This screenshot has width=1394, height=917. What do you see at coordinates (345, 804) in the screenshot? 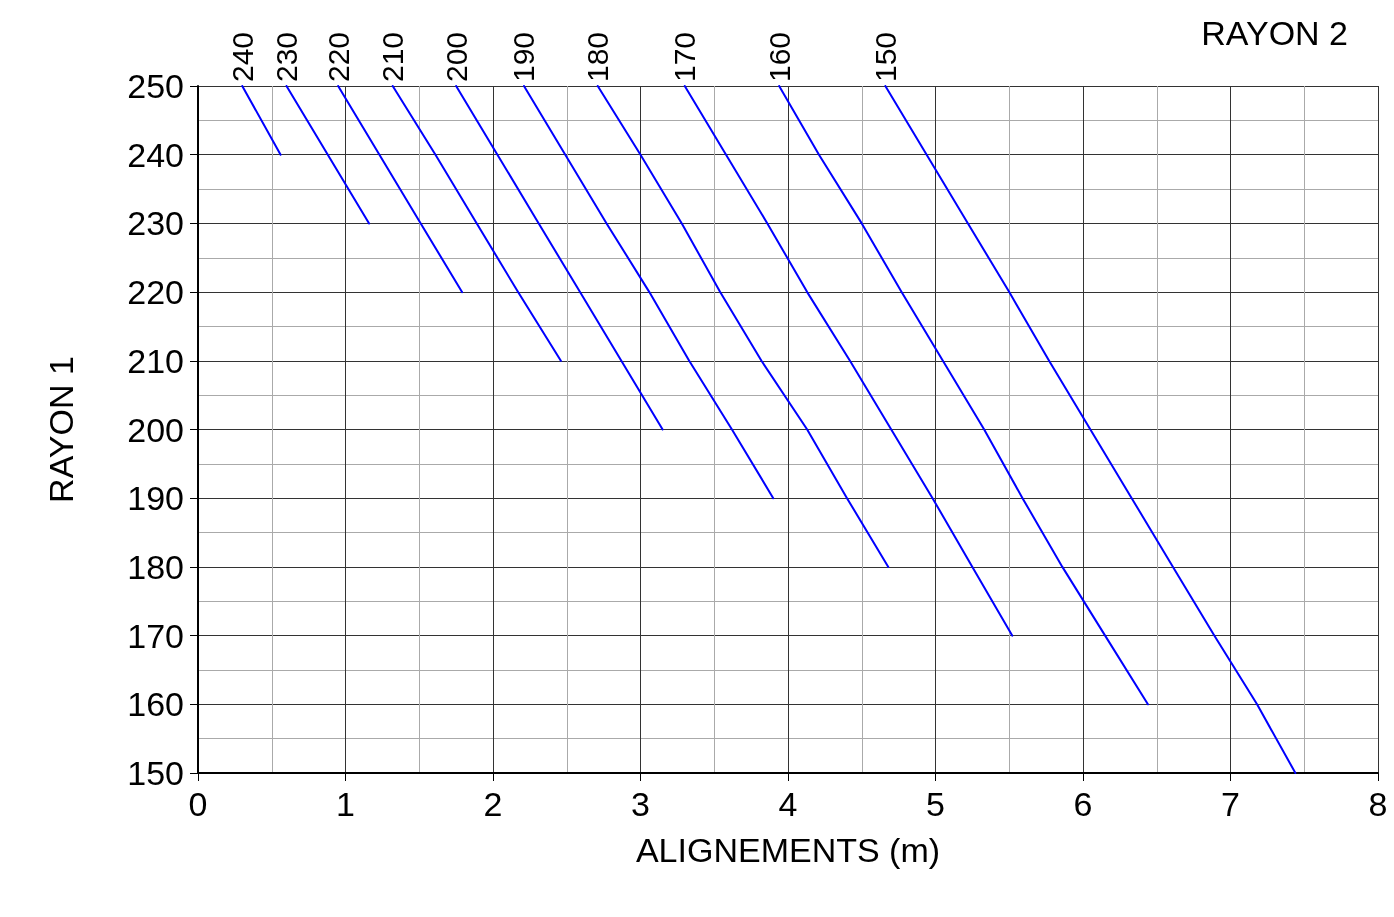
I see `x-tick-label: 1` at bounding box center [345, 804].